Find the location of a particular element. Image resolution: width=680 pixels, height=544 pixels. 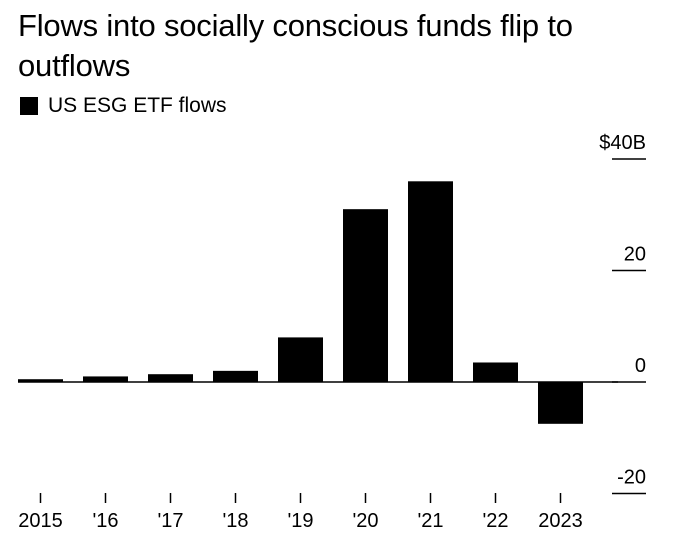

y-tick-label: 0 is located at coordinates (640, 366).